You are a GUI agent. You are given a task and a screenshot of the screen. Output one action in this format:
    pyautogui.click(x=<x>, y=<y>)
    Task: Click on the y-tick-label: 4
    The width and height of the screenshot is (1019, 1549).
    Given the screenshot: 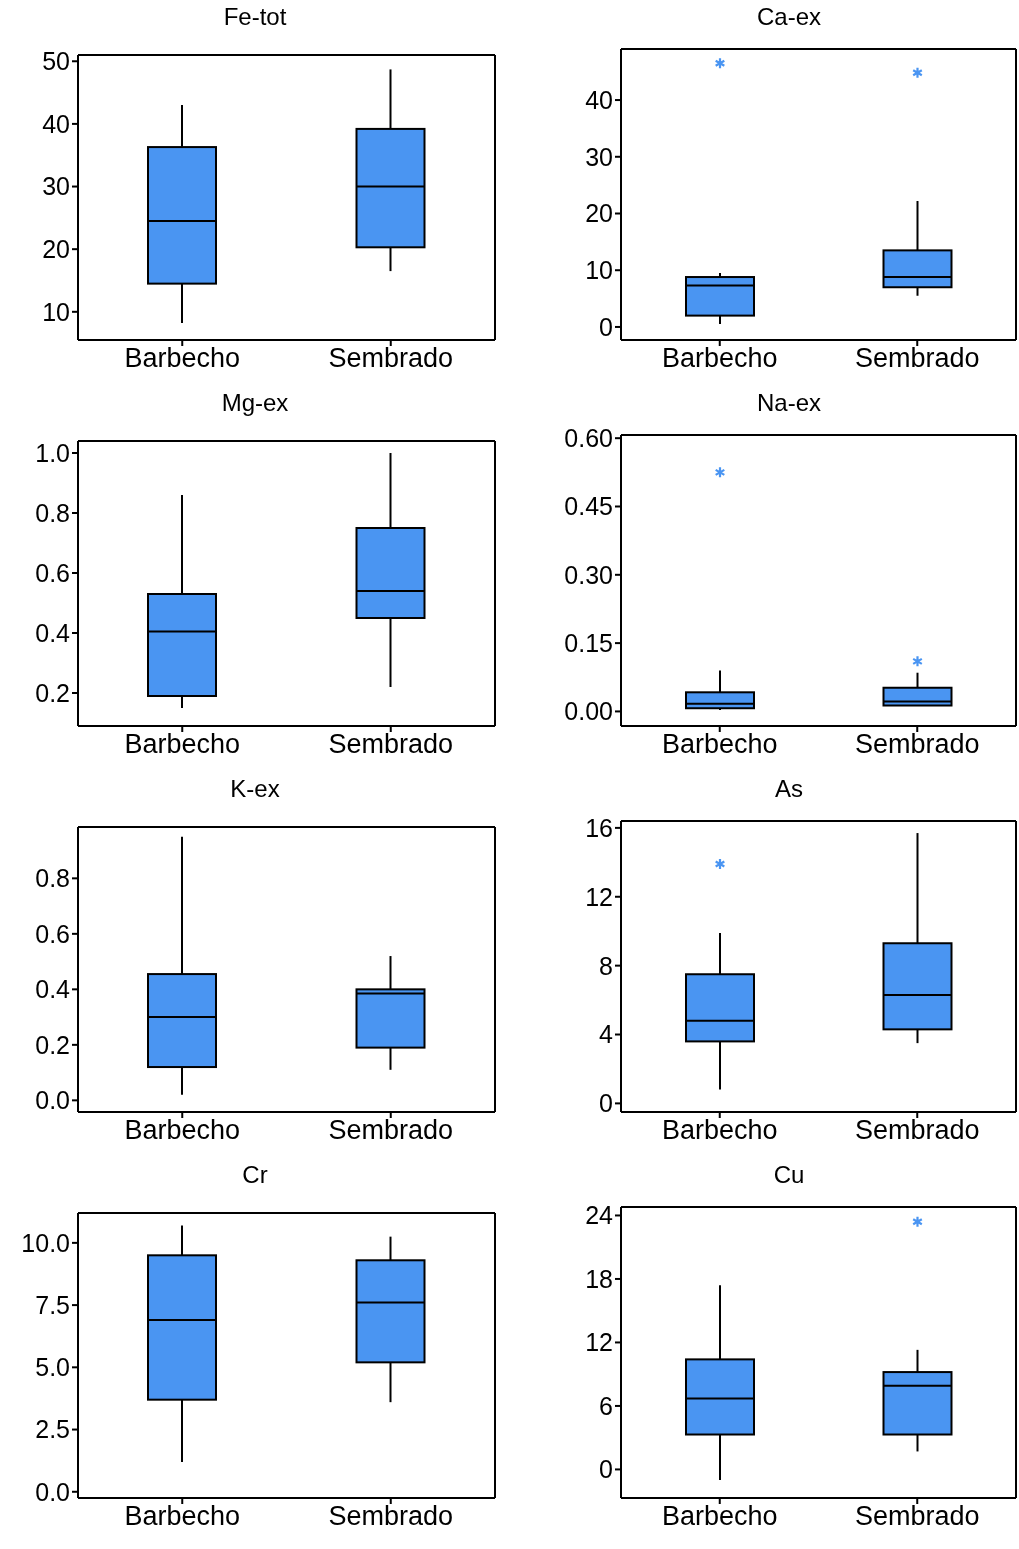 What is the action you would take?
    pyautogui.click(x=606, y=1034)
    